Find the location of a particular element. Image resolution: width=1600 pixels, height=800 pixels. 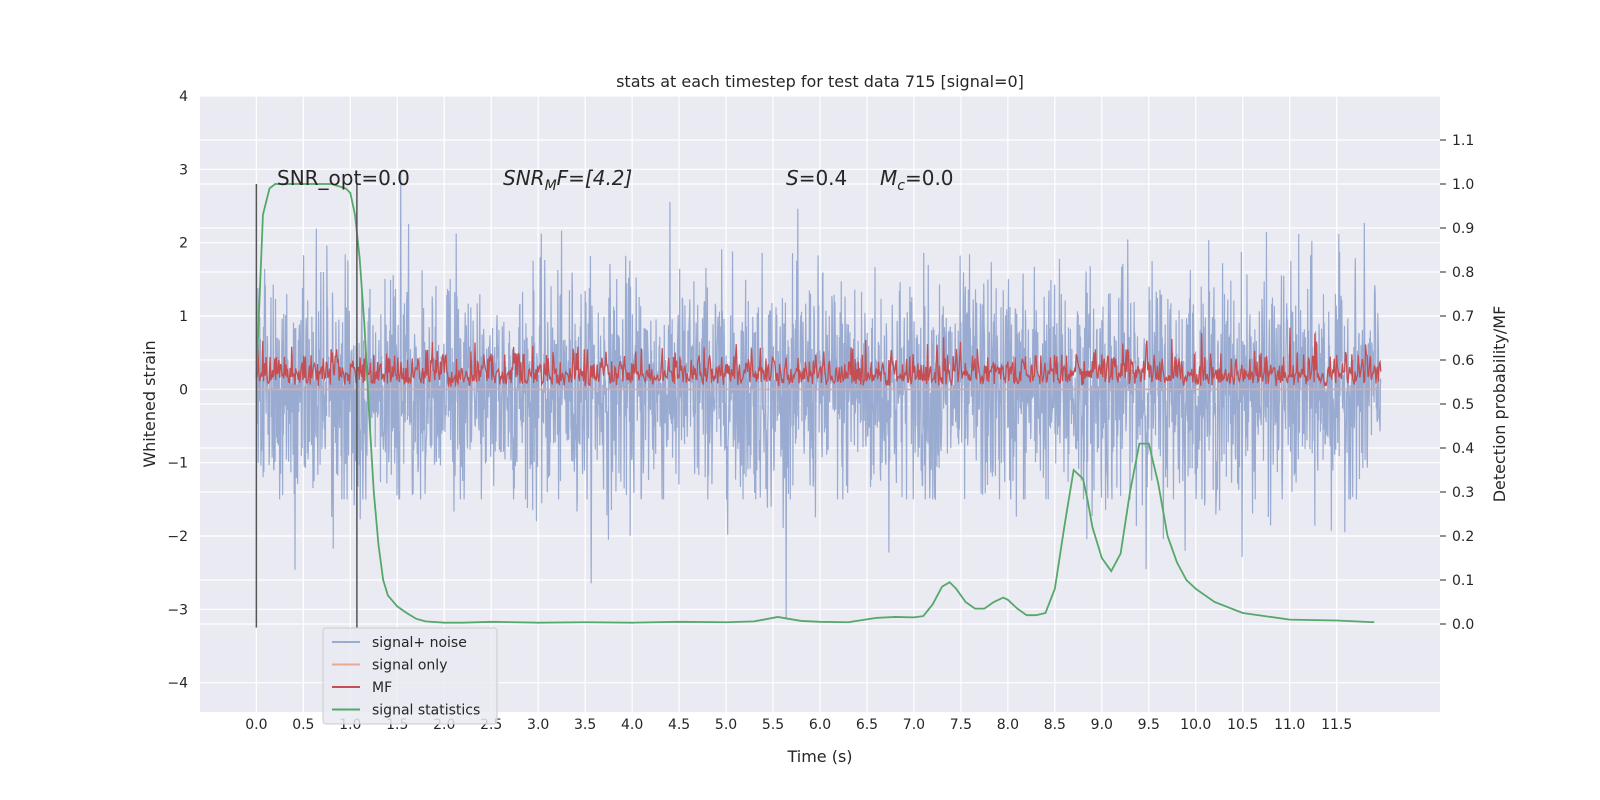

x-tick-label: 0.0 is located at coordinates (256, 725).